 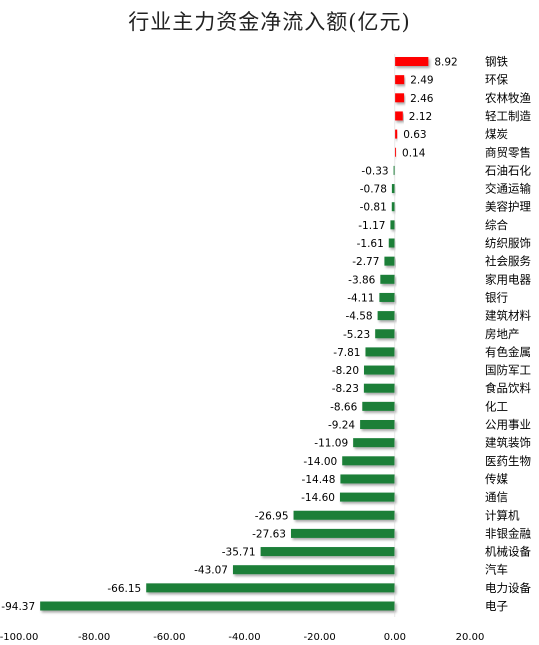 What do you see at coordinates (508, 588) in the screenshot?
I see `category-label-电力设备: 电力设备` at bounding box center [508, 588].